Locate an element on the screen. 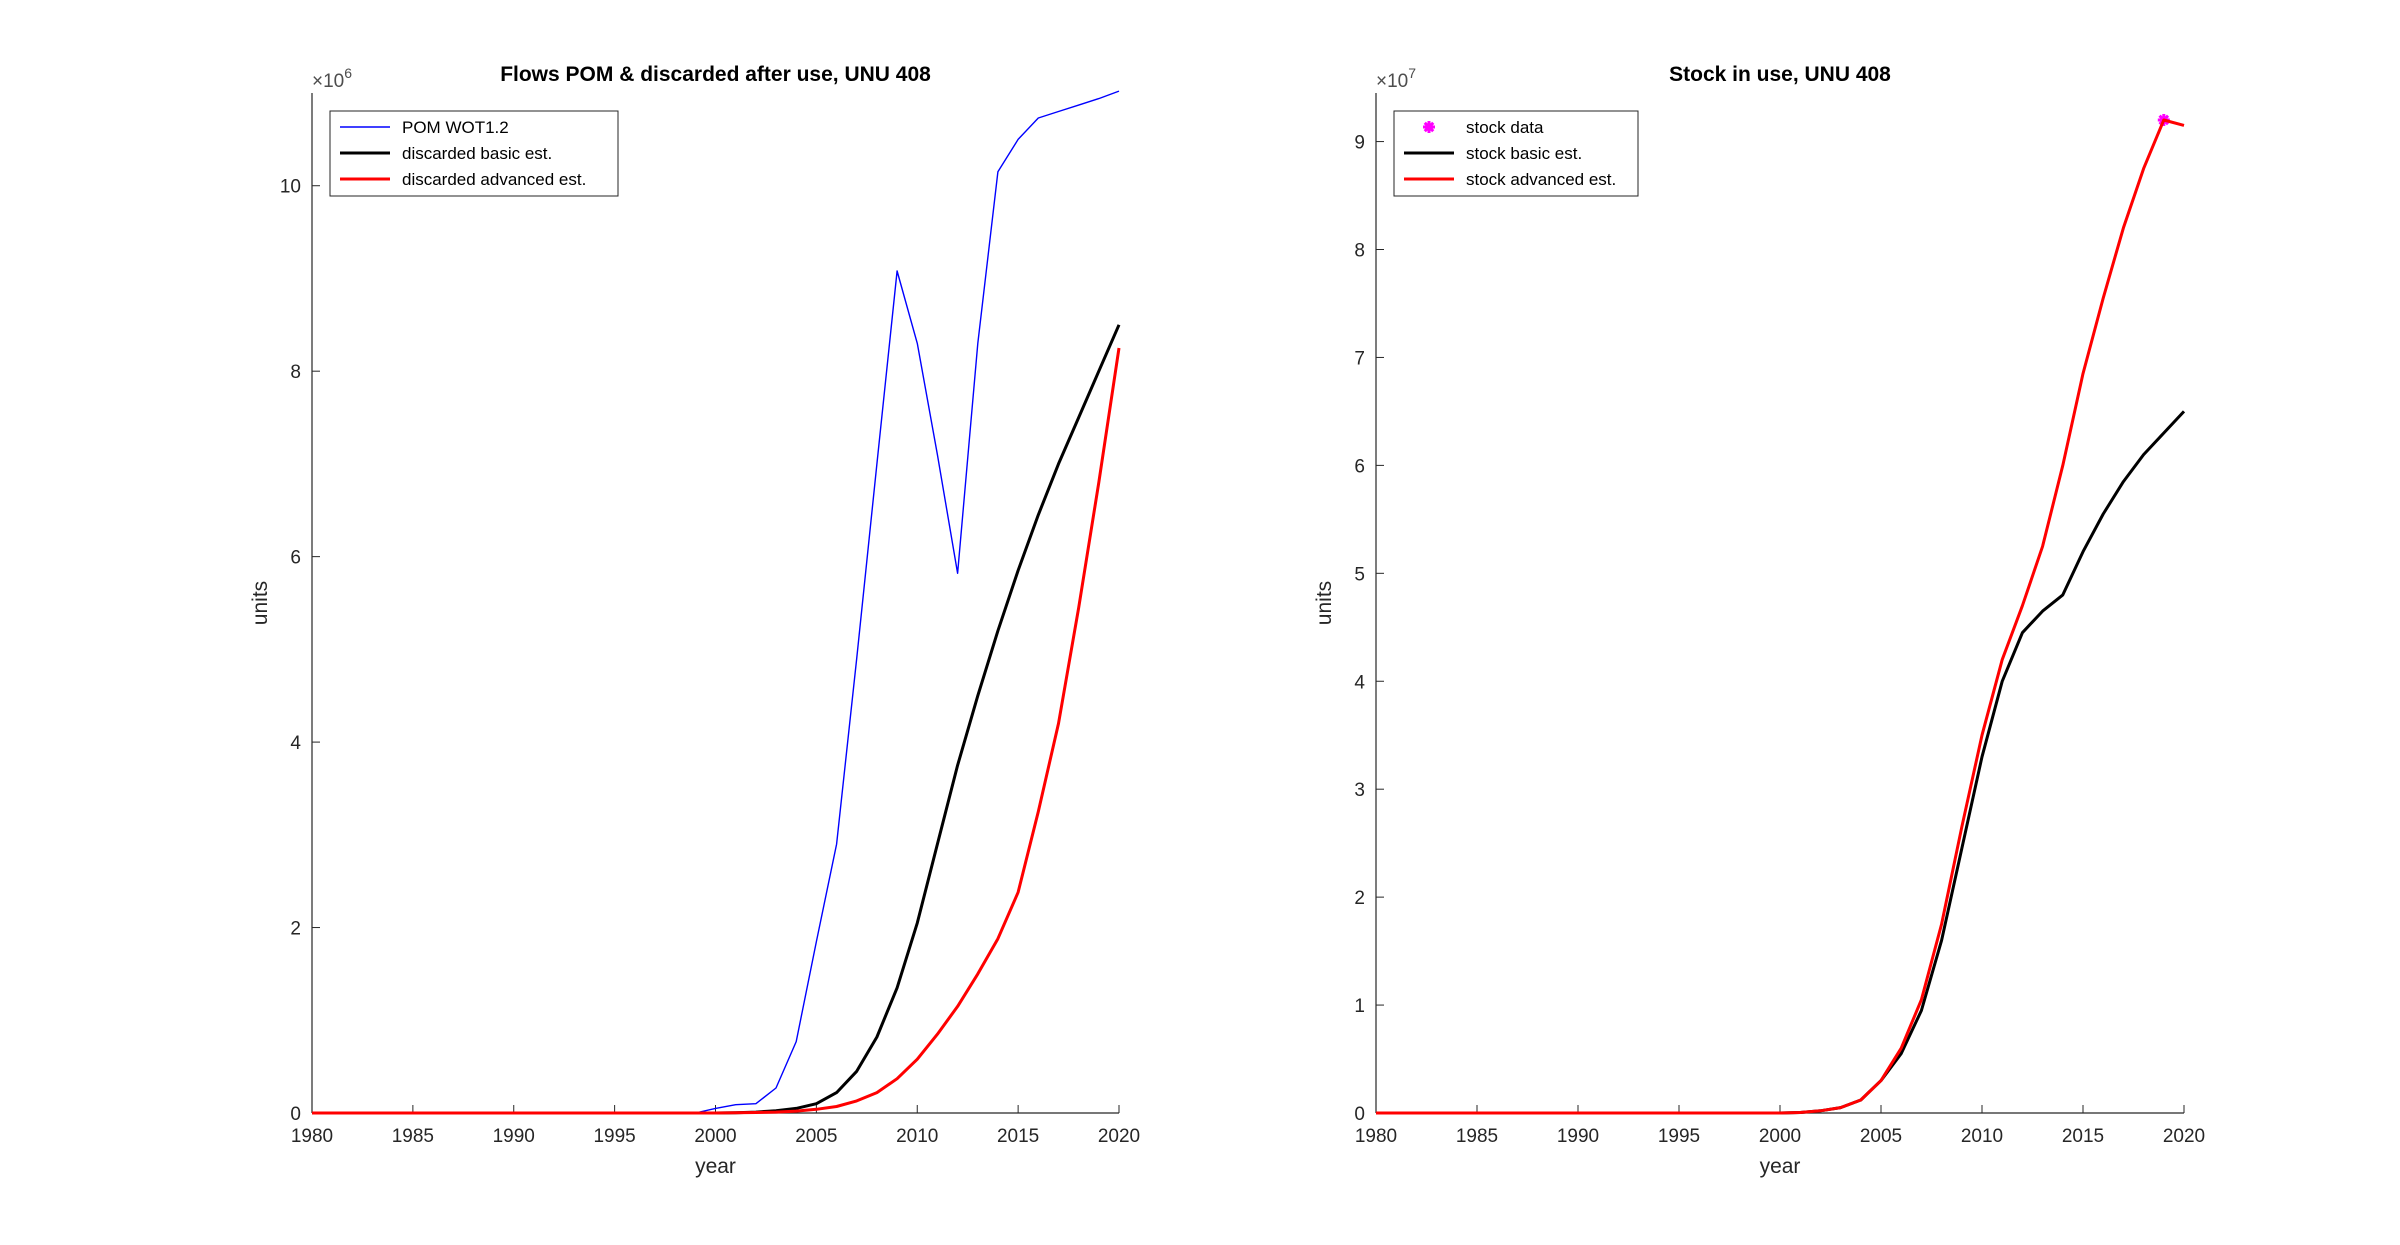 The height and width of the screenshot is (1245, 2400). y-tick-label: 10 is located at coordinates (290, 187).